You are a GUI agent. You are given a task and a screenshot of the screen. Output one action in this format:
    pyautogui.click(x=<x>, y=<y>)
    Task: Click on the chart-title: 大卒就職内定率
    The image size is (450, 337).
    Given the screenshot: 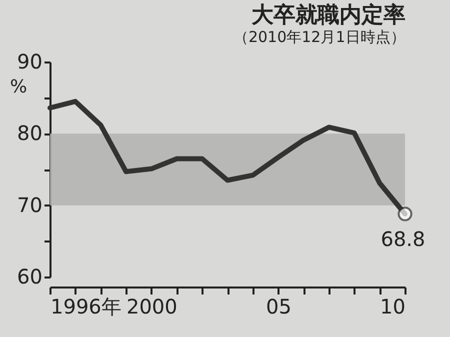 What is the action you would take?
    pyautogui.click(x=328, y=15)
    